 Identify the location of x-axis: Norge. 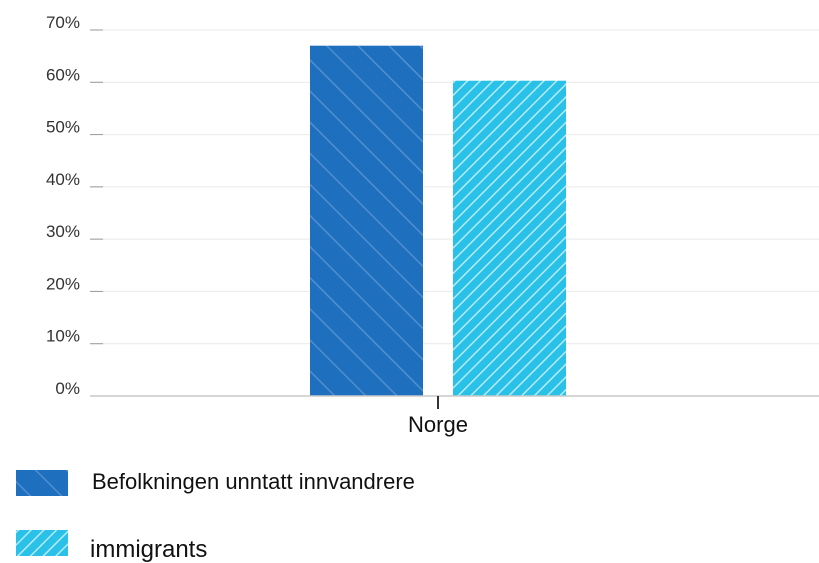
(454, 416).